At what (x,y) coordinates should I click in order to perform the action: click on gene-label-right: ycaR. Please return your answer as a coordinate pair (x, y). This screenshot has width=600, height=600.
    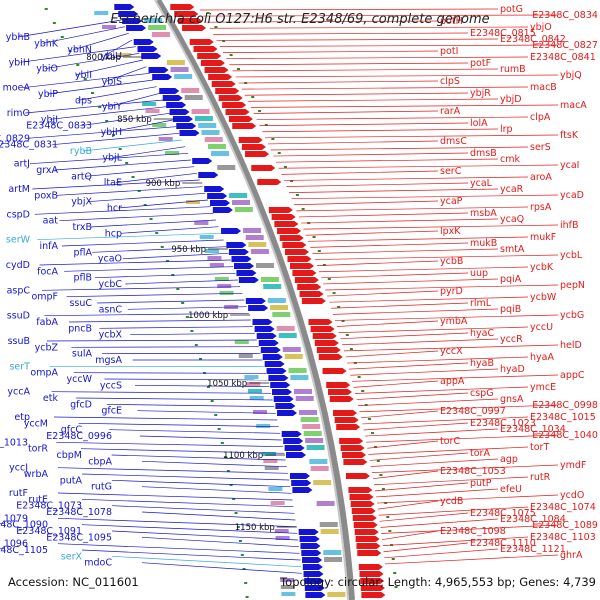
    Looking at the image, I should click on (512, 189).